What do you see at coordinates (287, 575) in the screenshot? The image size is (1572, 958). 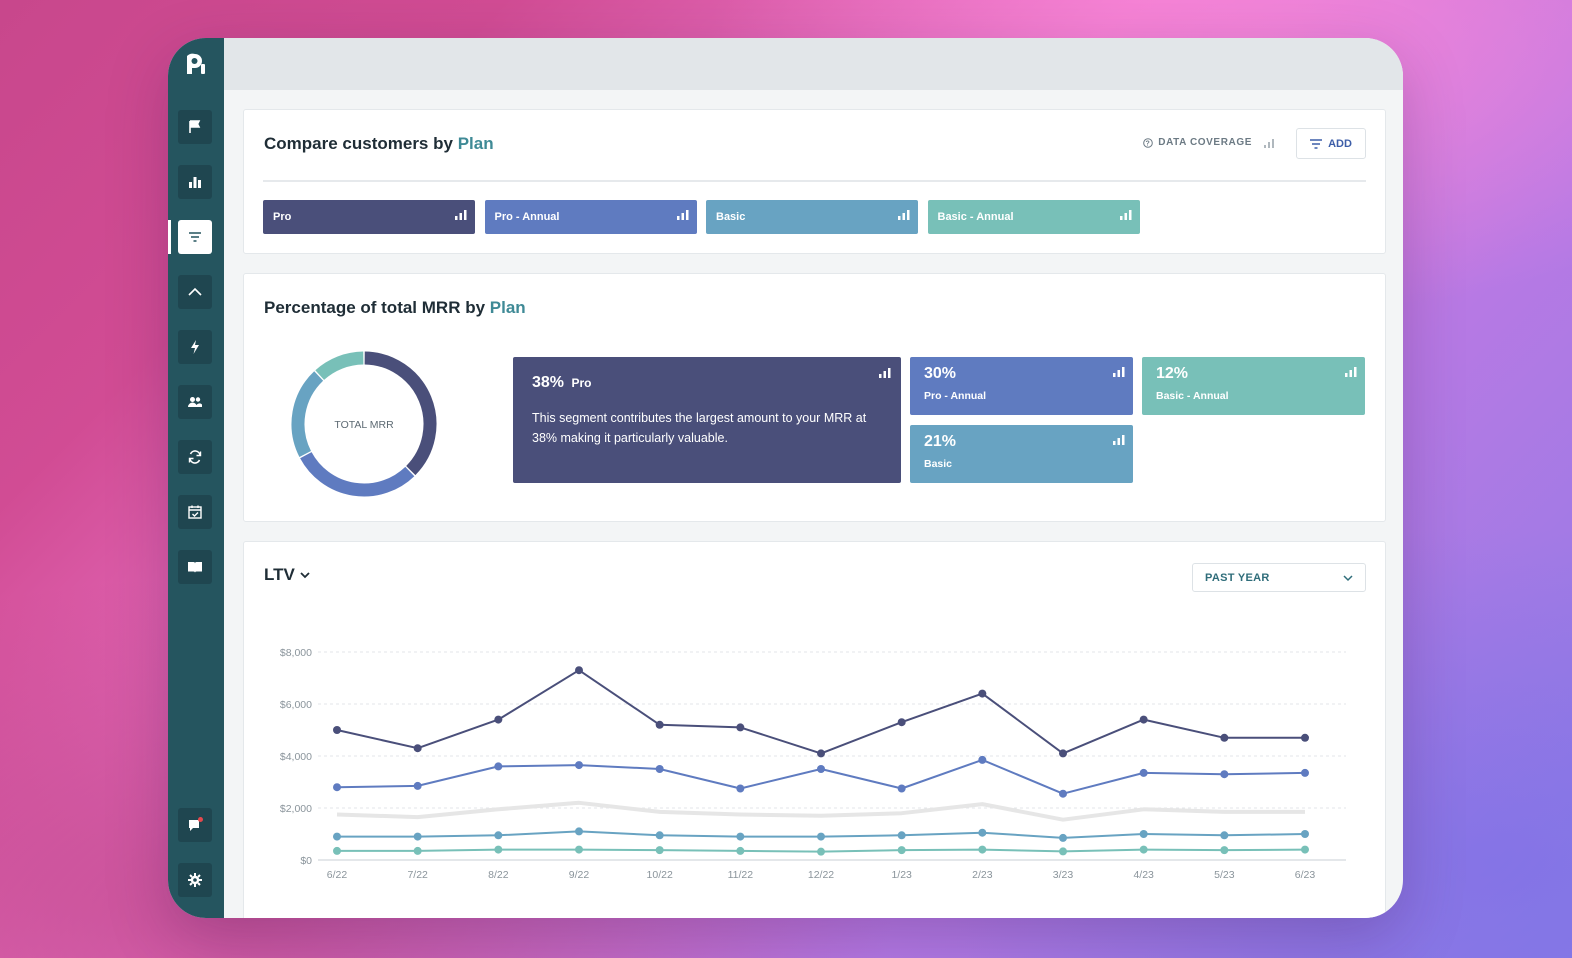 I see `ltv-metric-selector: LTV` at bounding box center [287, 575].